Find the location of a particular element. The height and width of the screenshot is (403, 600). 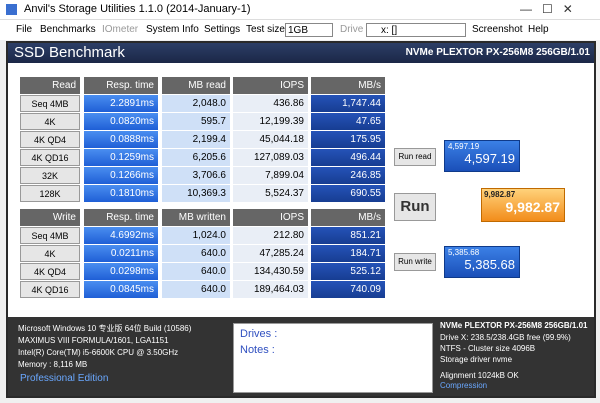

column-header: MB read is located at coordinates (196, 85).